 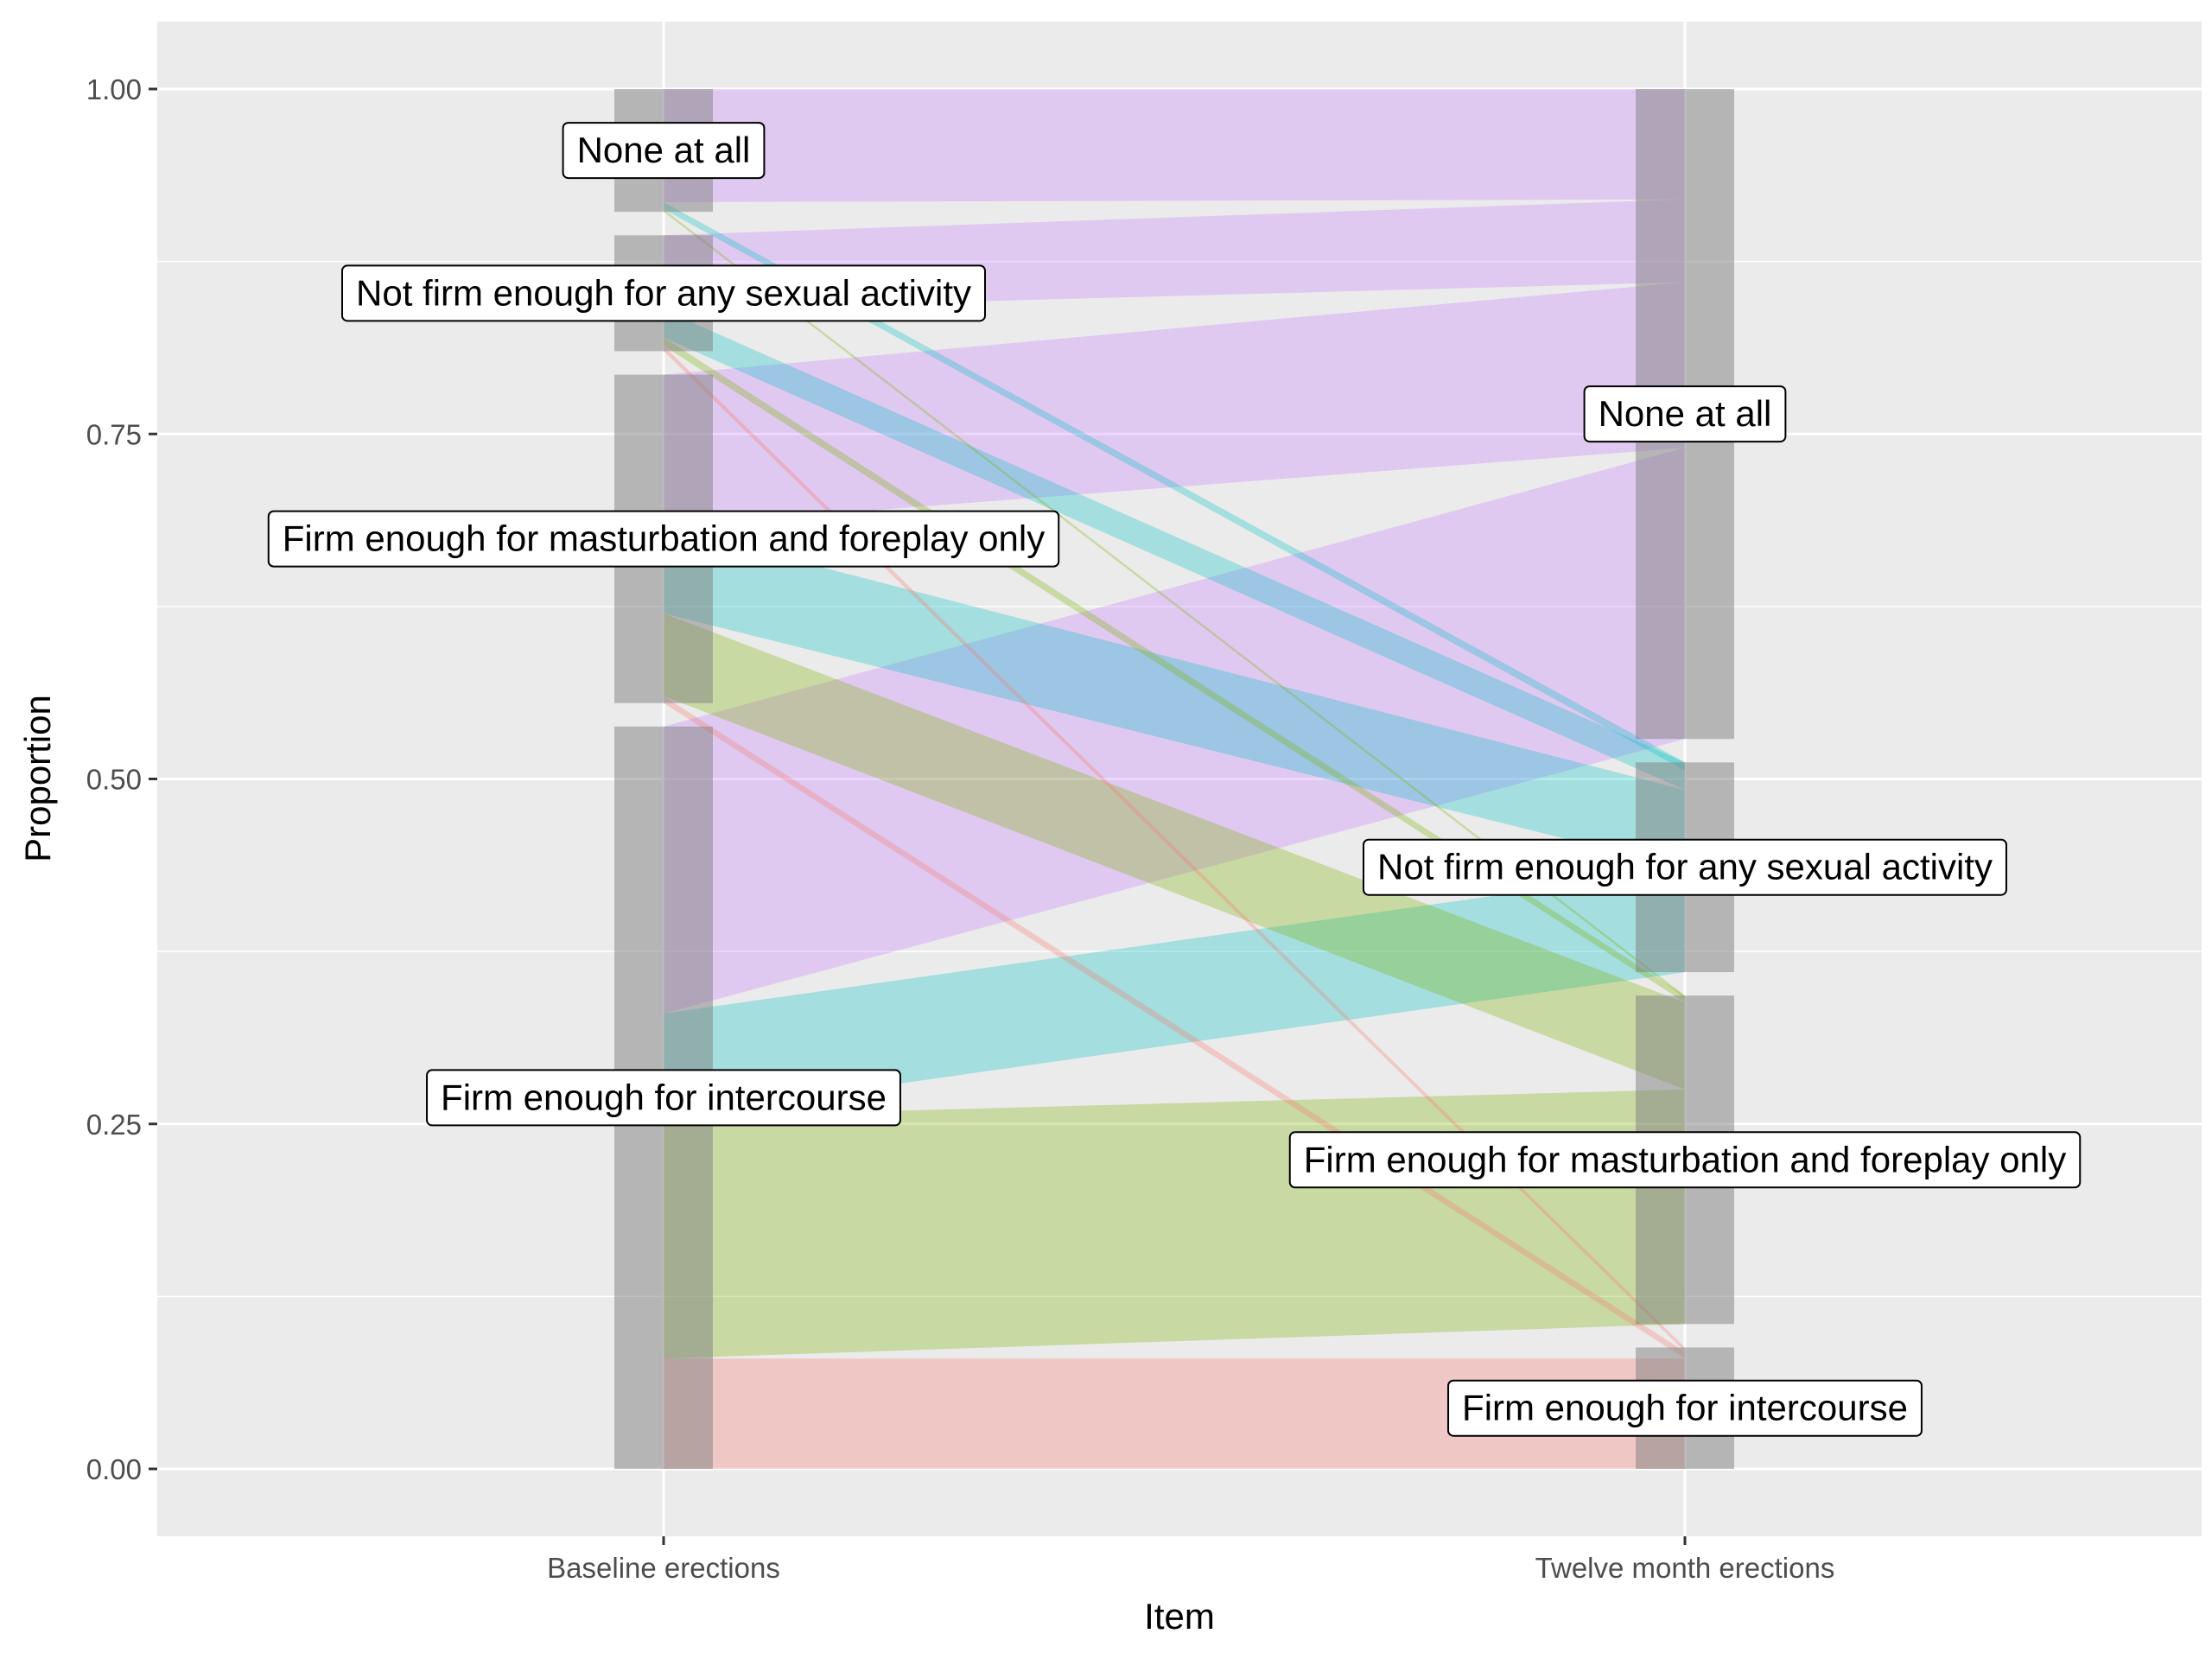 I want to click on y-tick-label: 0.25, so click(x=114, y=1125).